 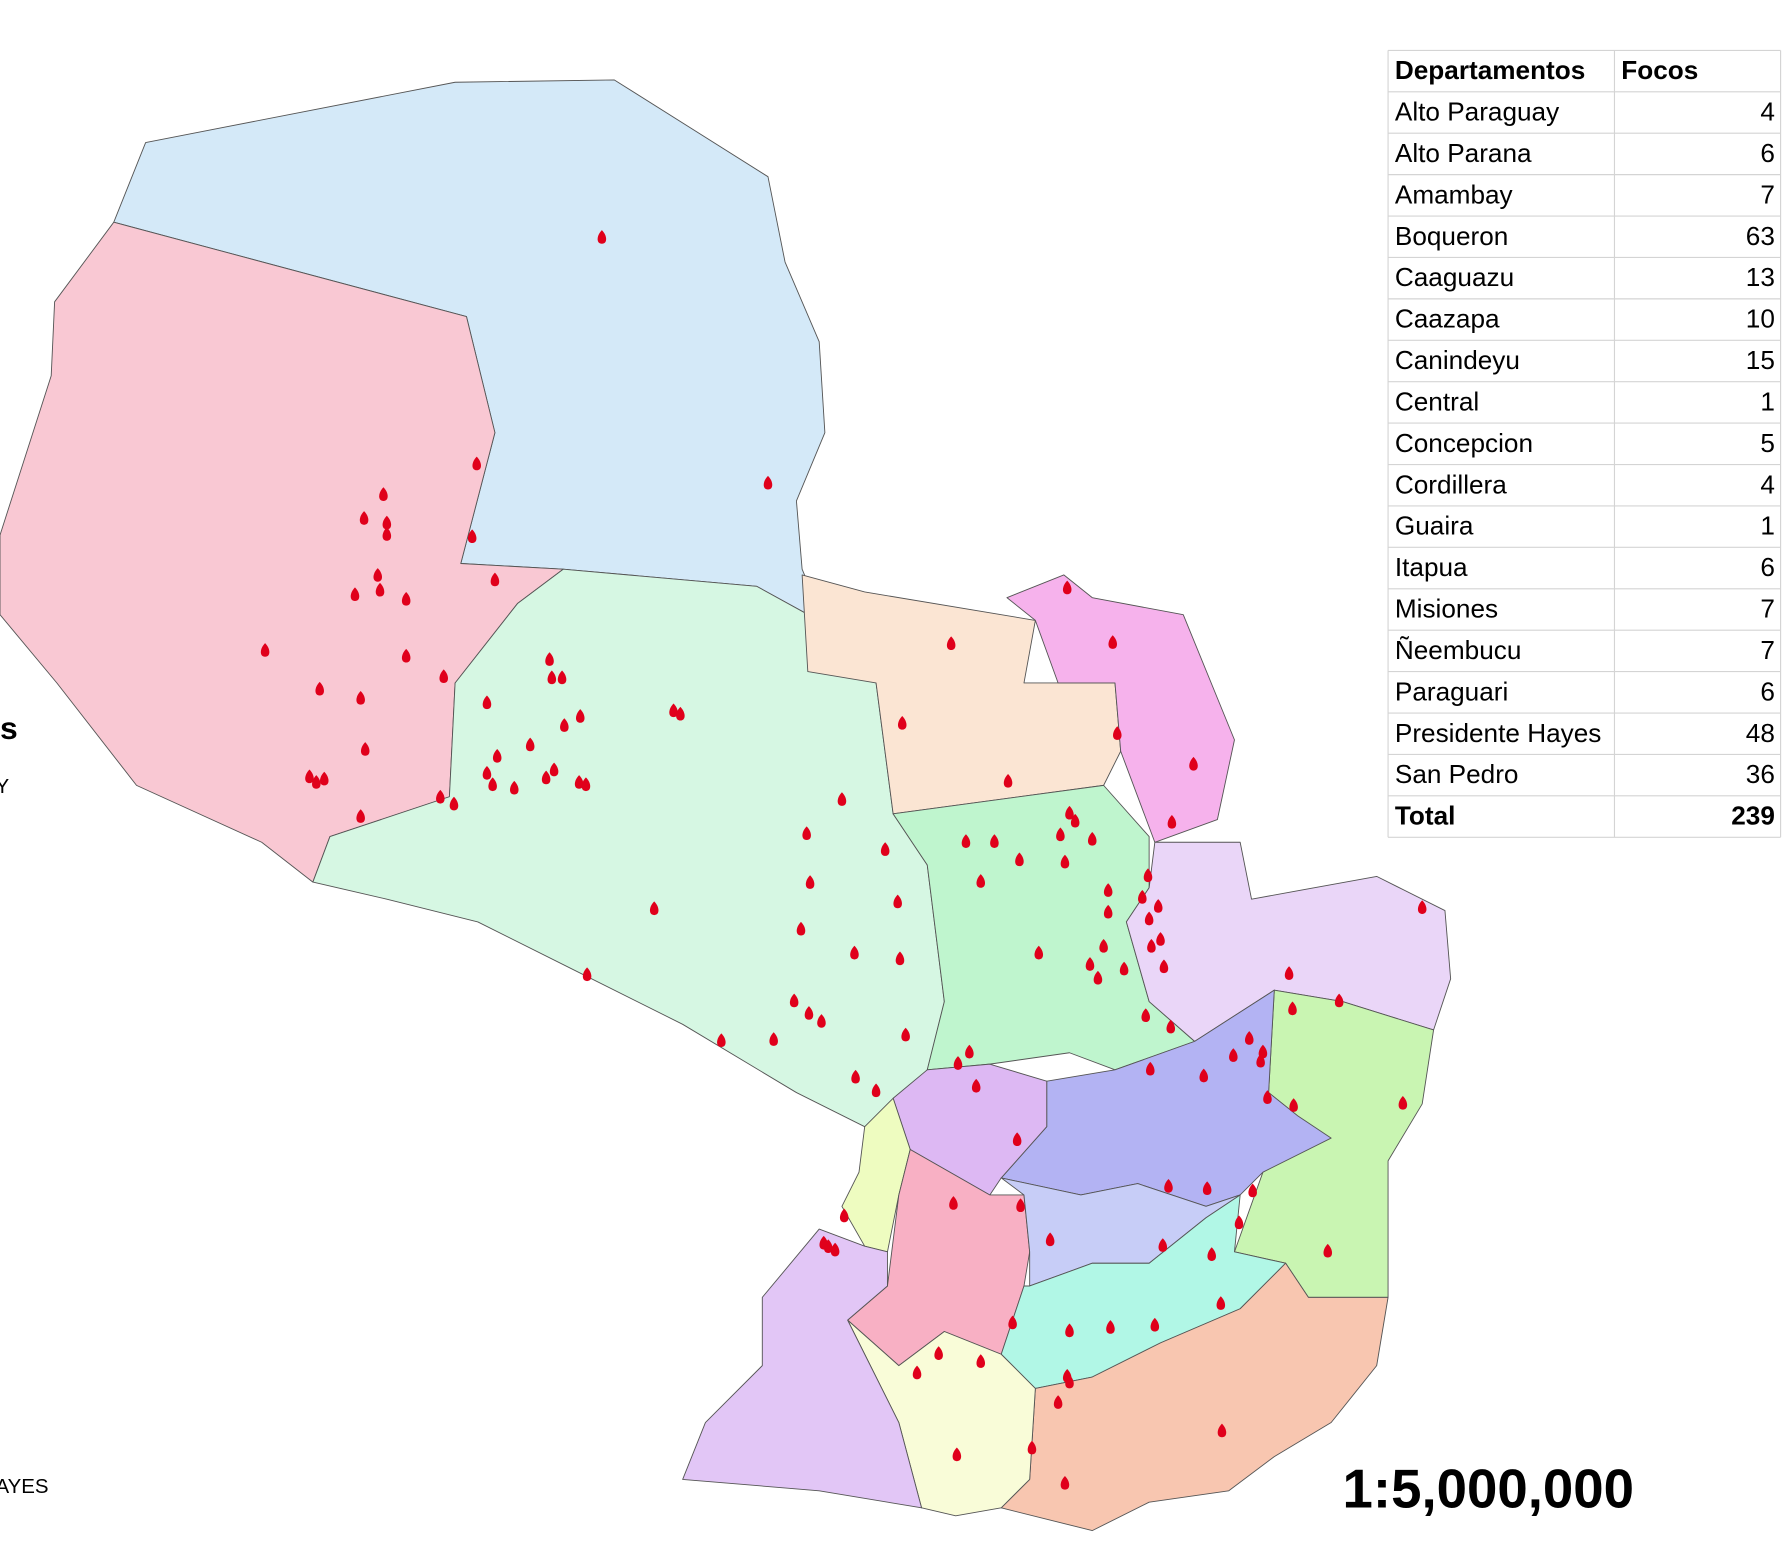 I want to click on table-cell: Caazapa, so click(x=1447, y=319).